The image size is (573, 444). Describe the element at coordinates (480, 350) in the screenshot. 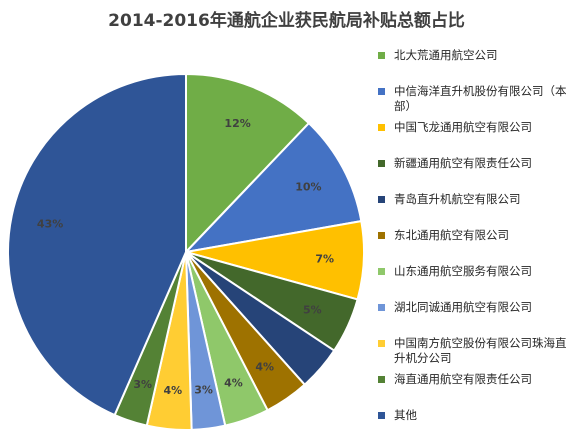

I see `legend-label: 中国南方航空股份有限公司珠海直升机分公司` at that location.